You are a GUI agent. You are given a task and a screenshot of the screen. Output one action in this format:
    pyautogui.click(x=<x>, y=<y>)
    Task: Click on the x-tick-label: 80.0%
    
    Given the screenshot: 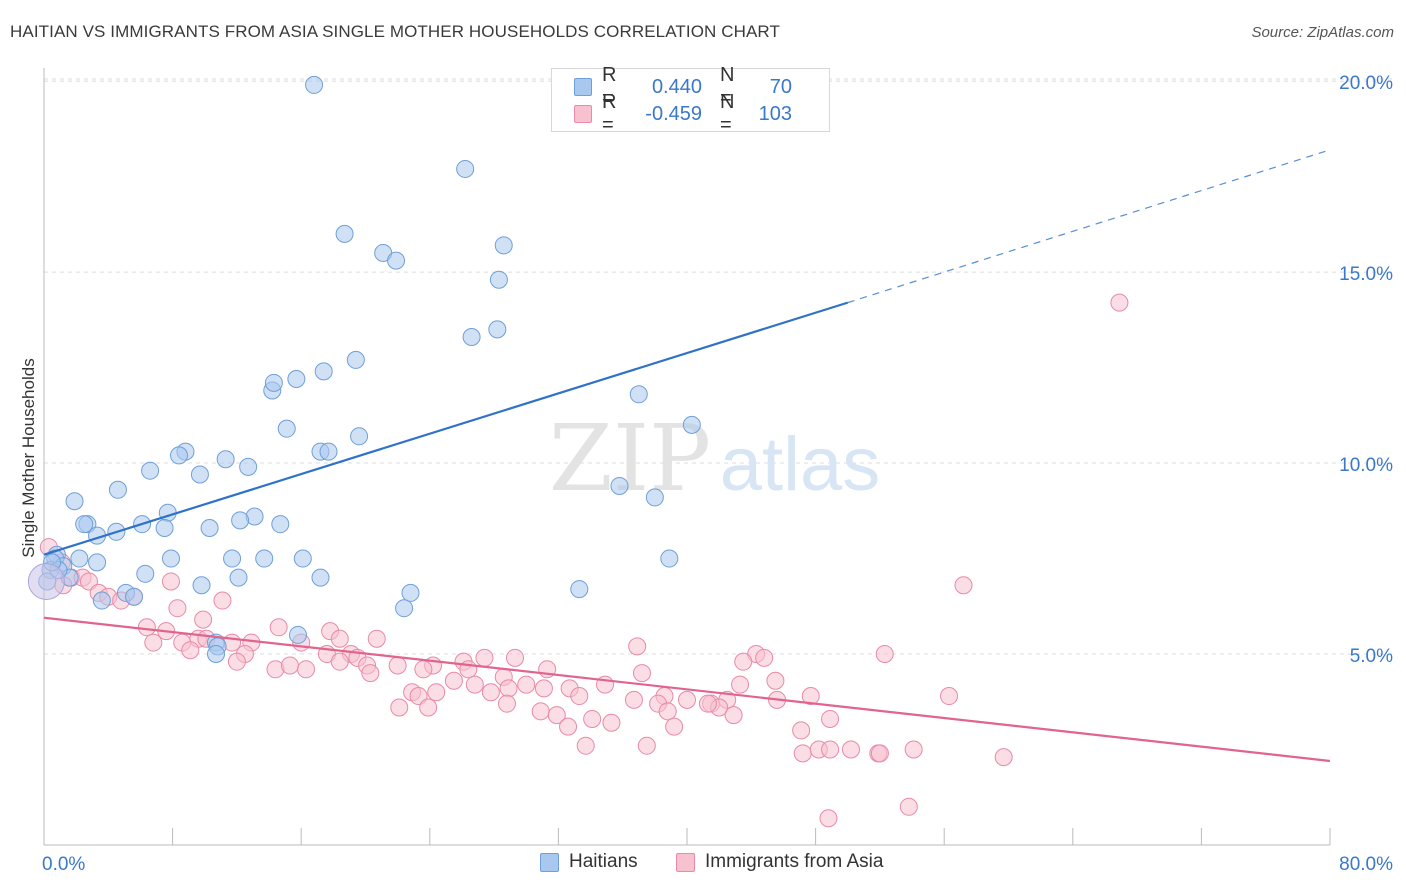 What is the action you would take?
    pyautogui.click(x=1366, y=864)
    